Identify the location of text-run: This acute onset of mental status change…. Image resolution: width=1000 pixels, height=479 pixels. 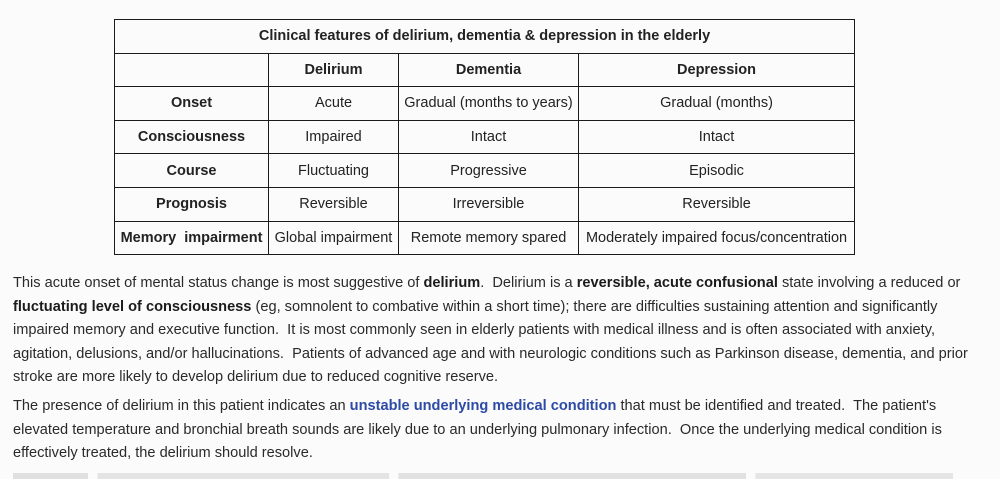
(218, 283).